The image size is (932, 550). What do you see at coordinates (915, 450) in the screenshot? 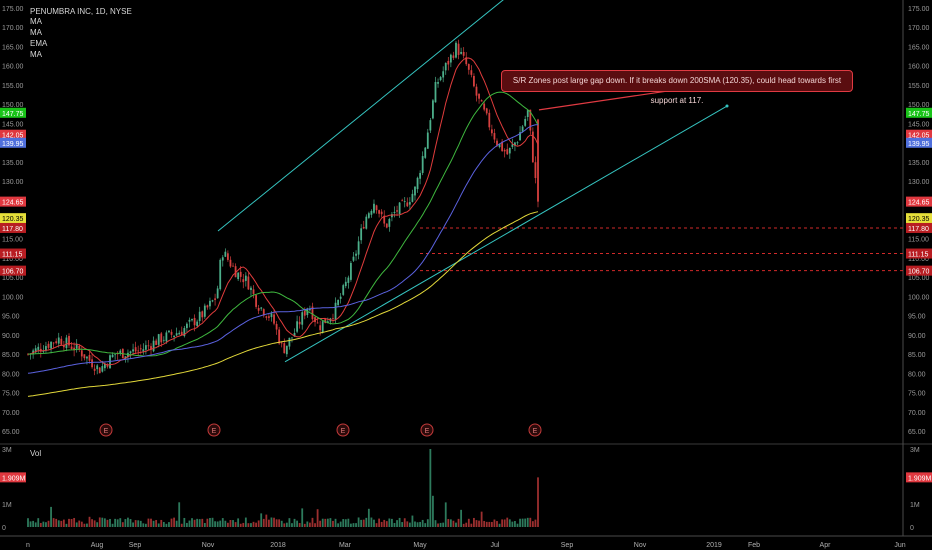
I see `volume-y-tick-right: 3M` at bounding box center [915, 450].